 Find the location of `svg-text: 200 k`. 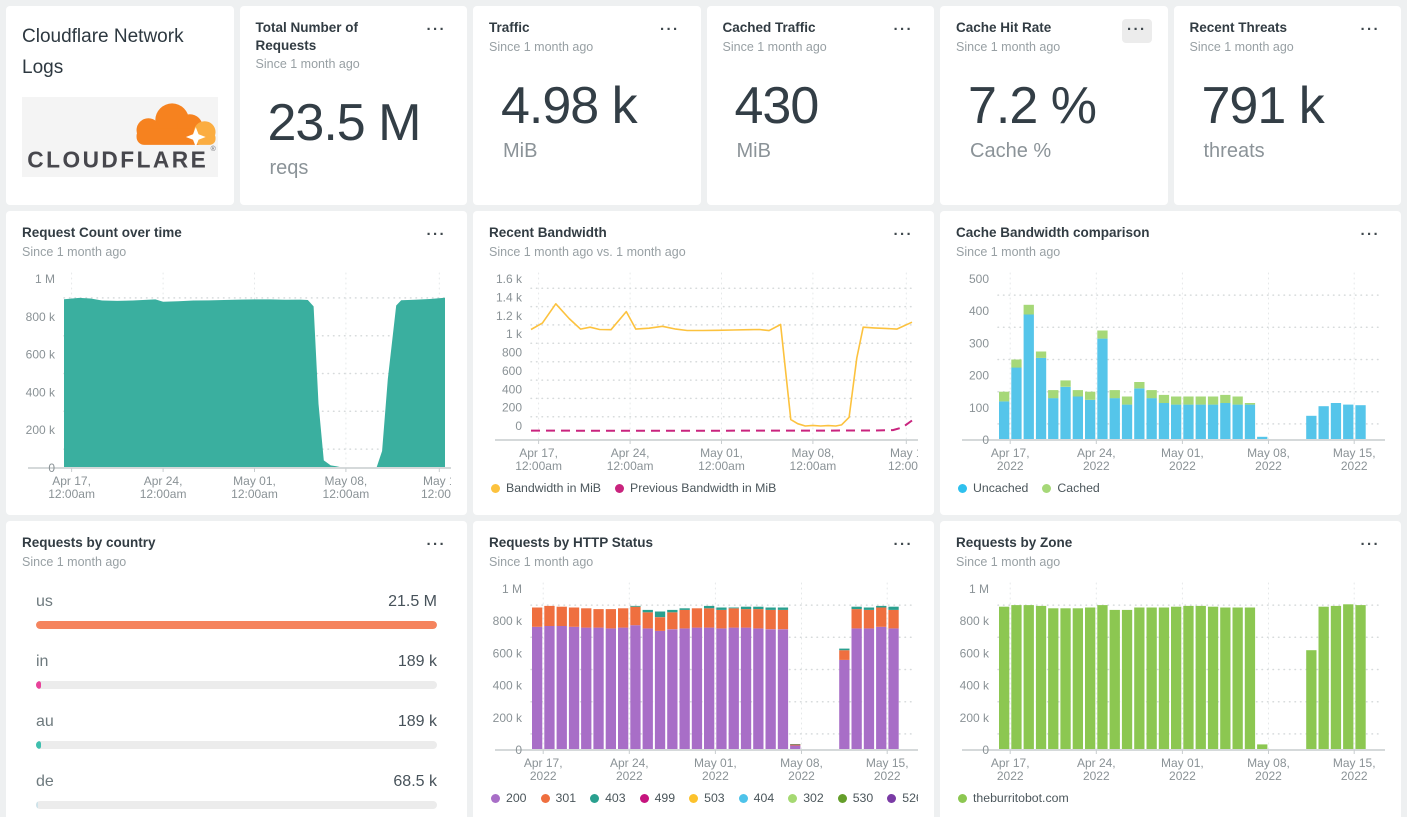

svg-text: 200 k is located at coordinates (508, 717).